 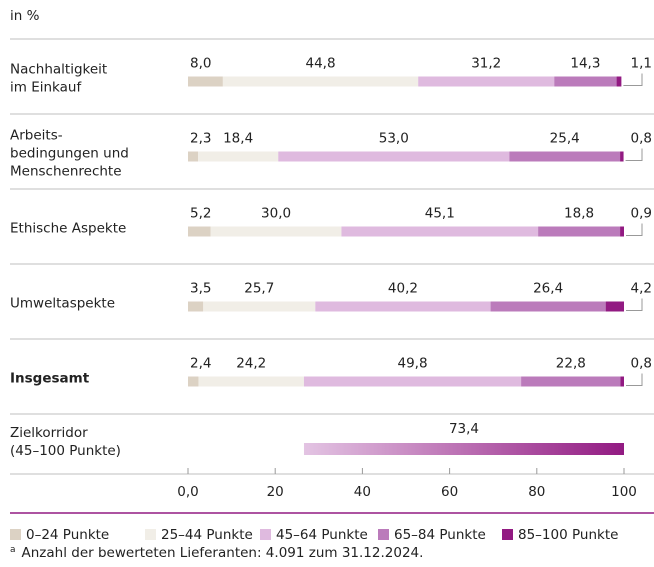 I want to click on value-label: 18,8, so click(x=579, y=214).